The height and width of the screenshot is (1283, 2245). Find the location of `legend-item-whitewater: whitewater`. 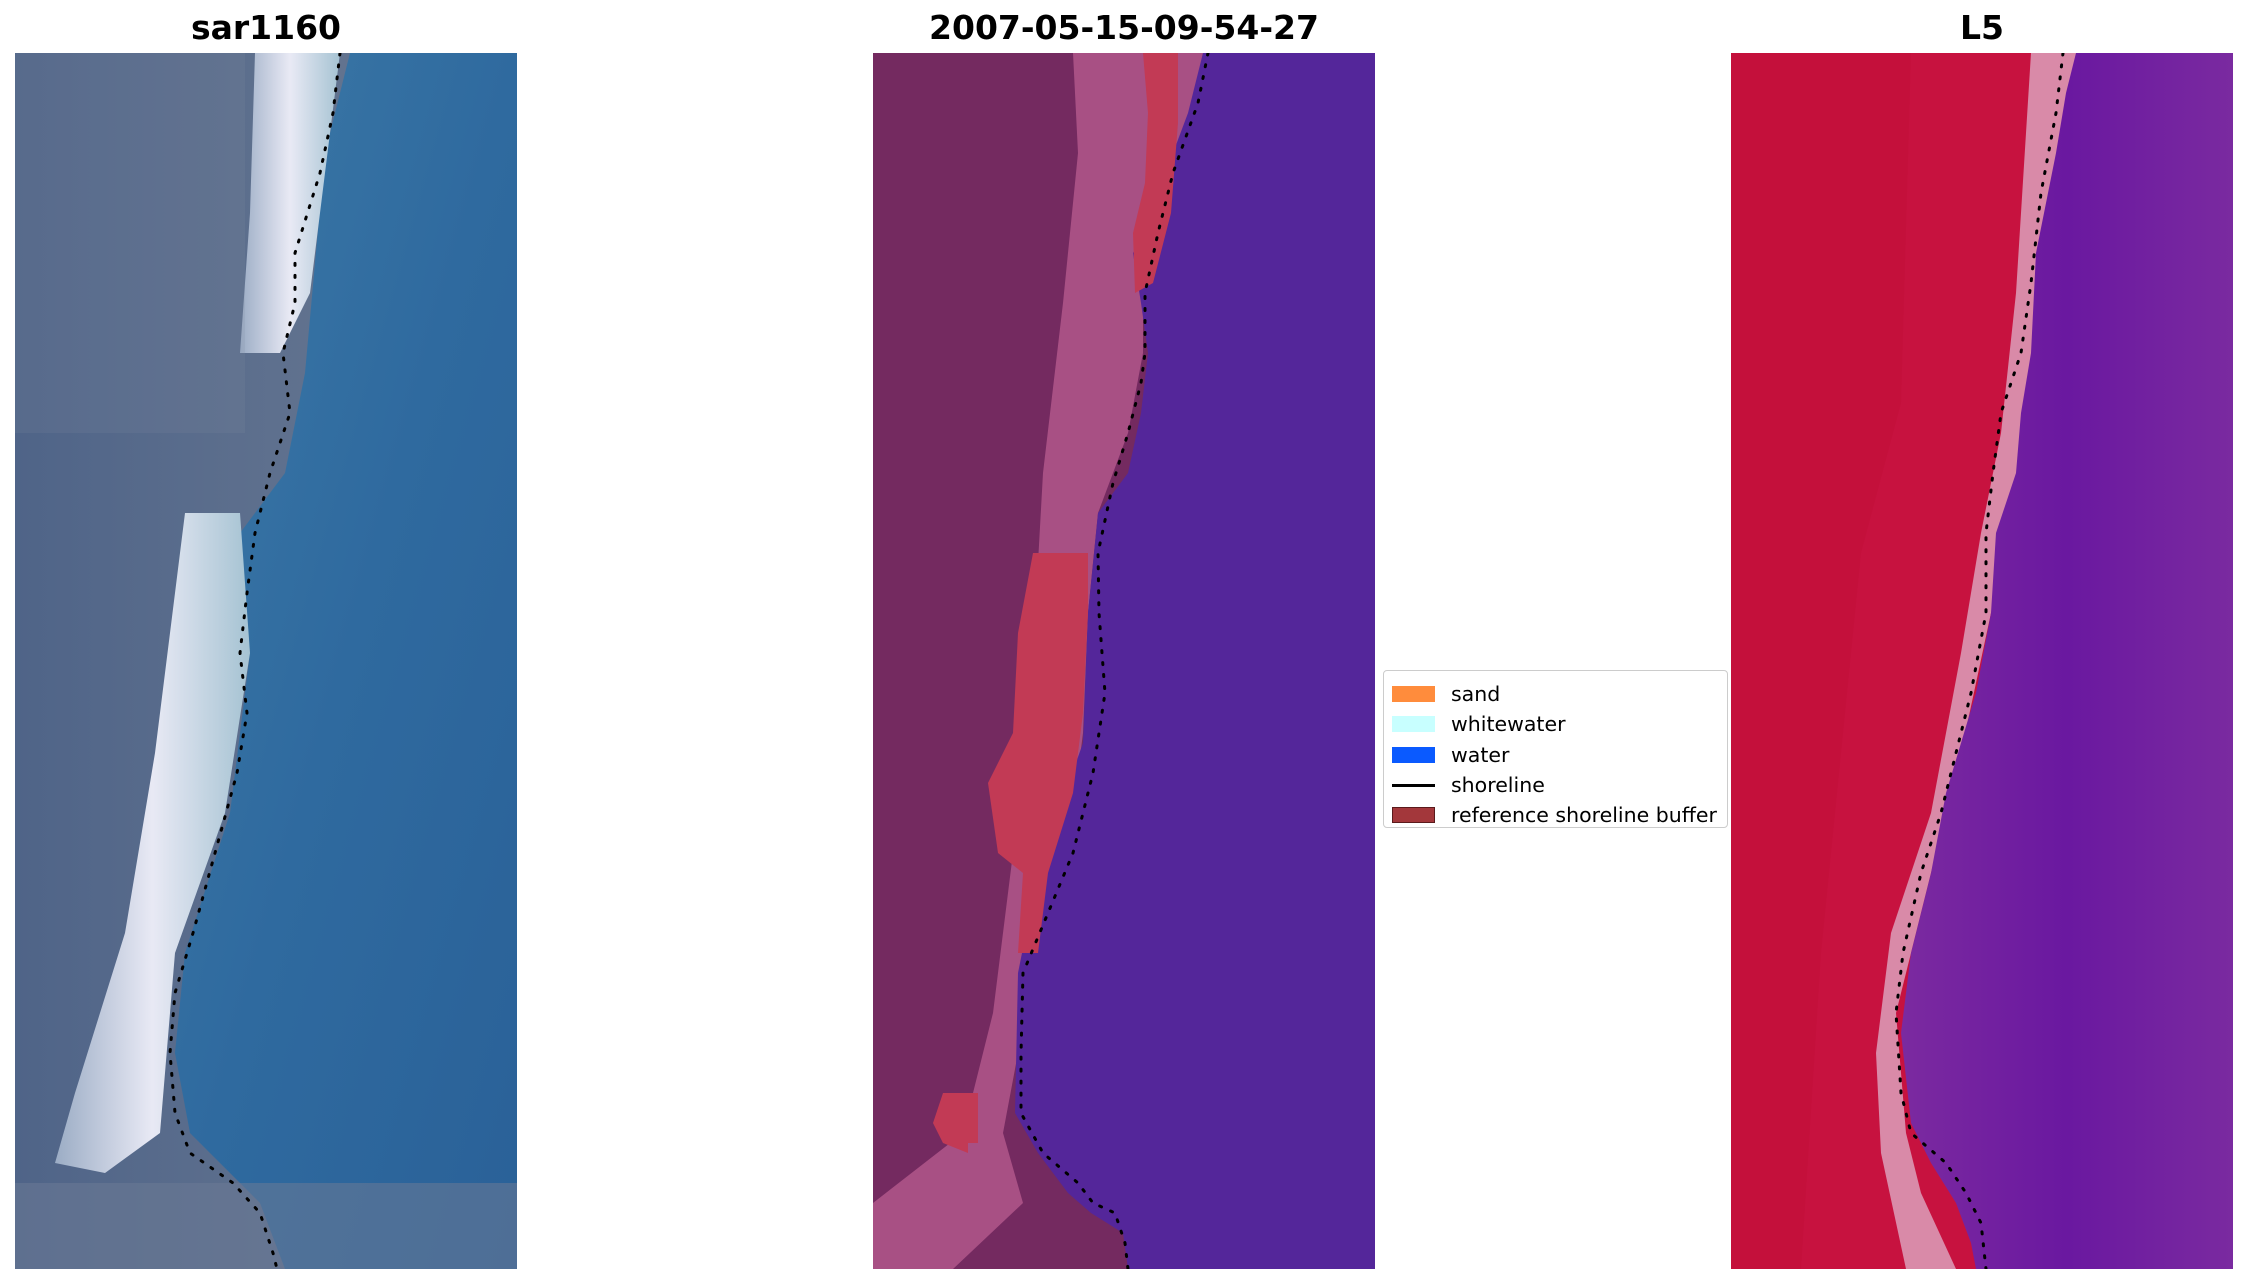

legend-item-whitewater: whitewater is located at coordinates (1559, 724).